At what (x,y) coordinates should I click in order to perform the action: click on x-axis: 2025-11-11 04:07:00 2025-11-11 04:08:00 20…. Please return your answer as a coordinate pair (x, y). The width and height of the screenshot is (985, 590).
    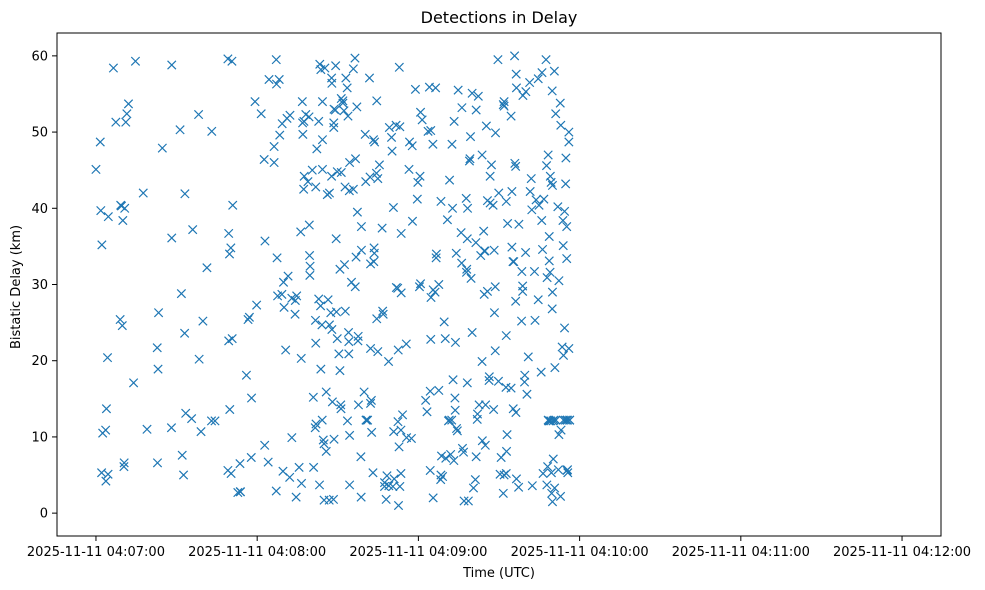
    Looking at the image, I should click on (499, 548).